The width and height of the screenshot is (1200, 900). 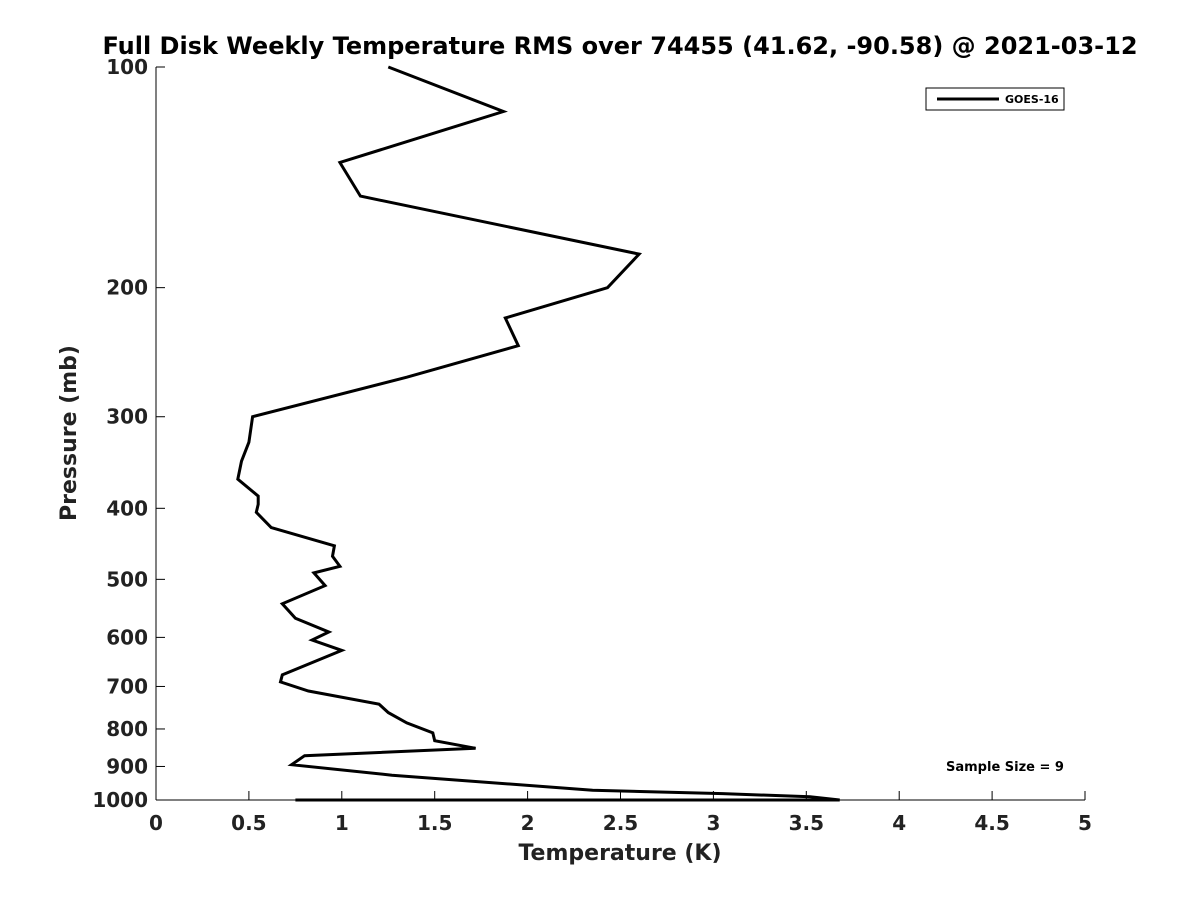 I want to click on x-tick-label: 5, so click(x=1085, y=823).